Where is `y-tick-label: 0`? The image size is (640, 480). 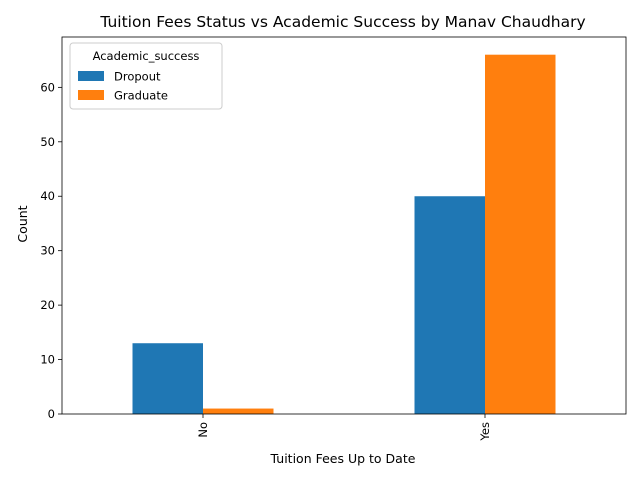
y-tick-label: 0 is located at coordinates (51, 414).